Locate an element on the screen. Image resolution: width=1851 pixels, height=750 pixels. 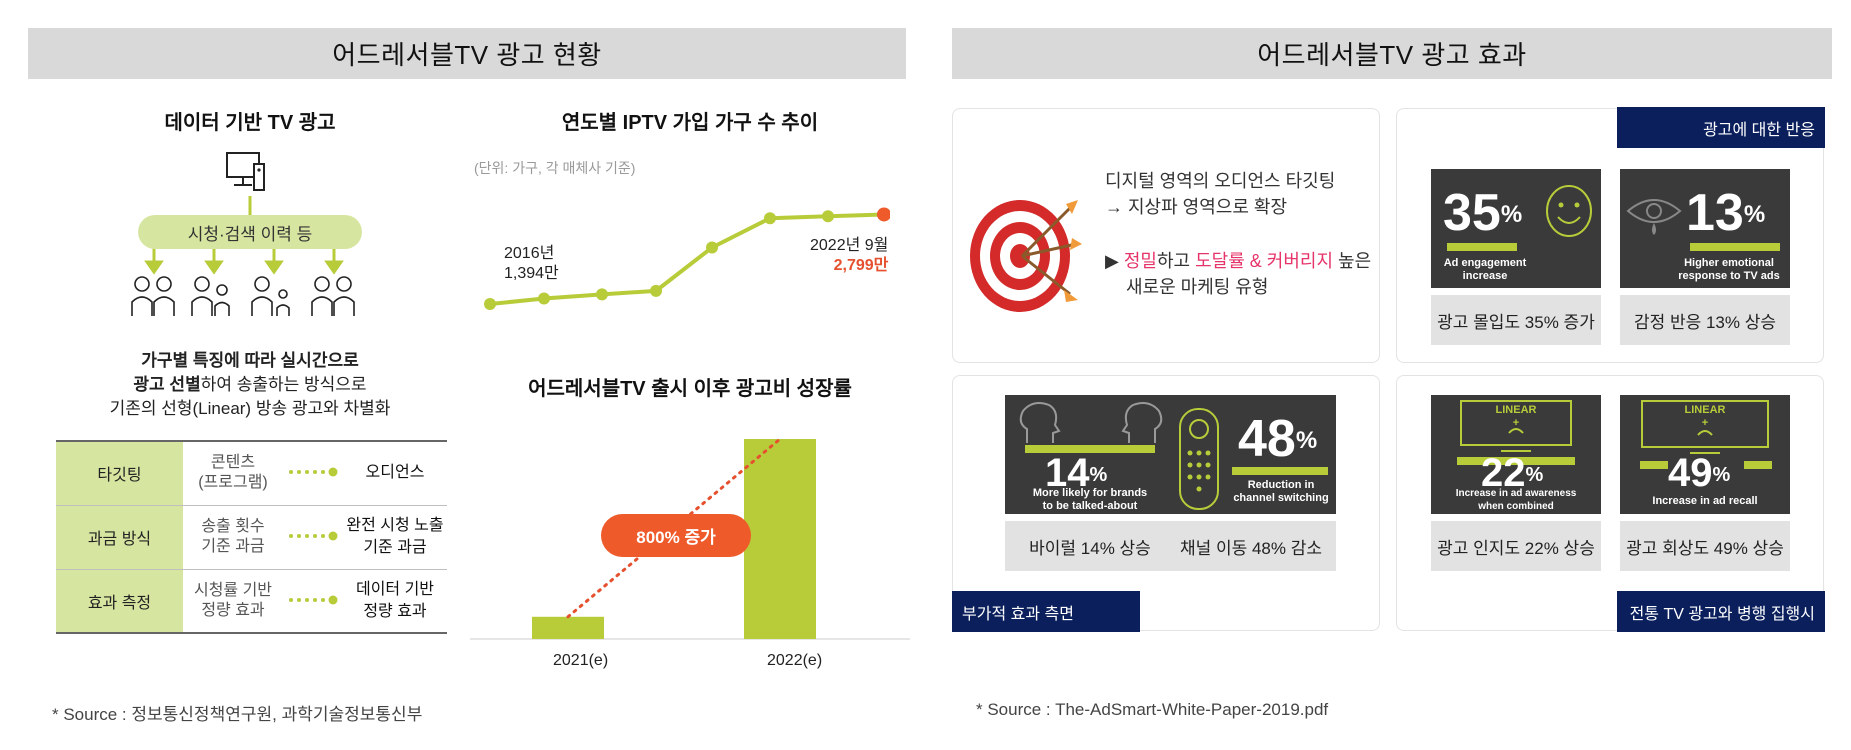
channel-caption: 채널 이동 48% 감소 is located at coordinates (1251, 546).